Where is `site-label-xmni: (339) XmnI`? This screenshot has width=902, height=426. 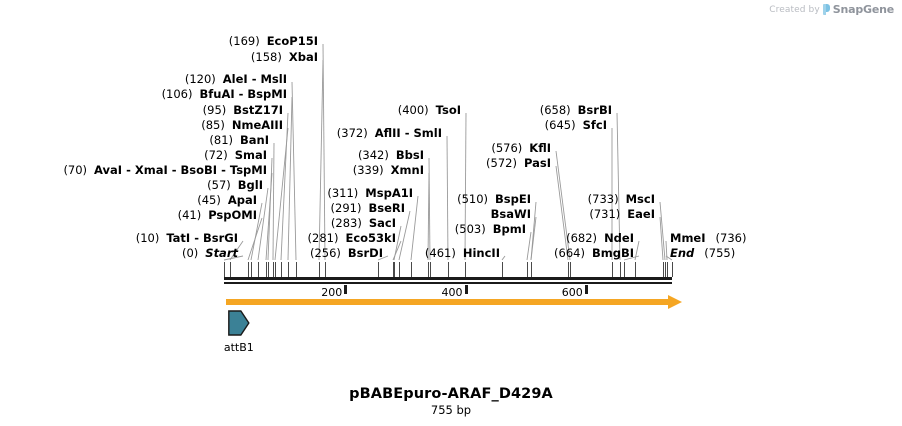 site-label-xmni: (339) XmnI is located at coordinates (388, 170).